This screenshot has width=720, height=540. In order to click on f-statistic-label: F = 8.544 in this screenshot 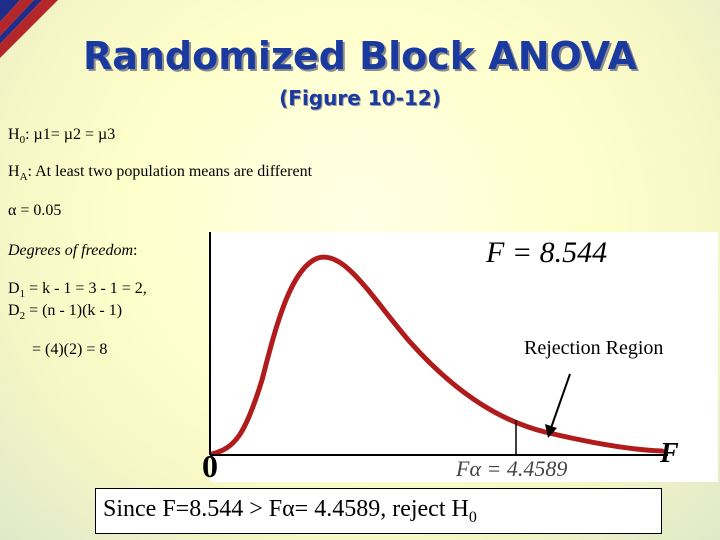, I will do `click(547, 252)`.